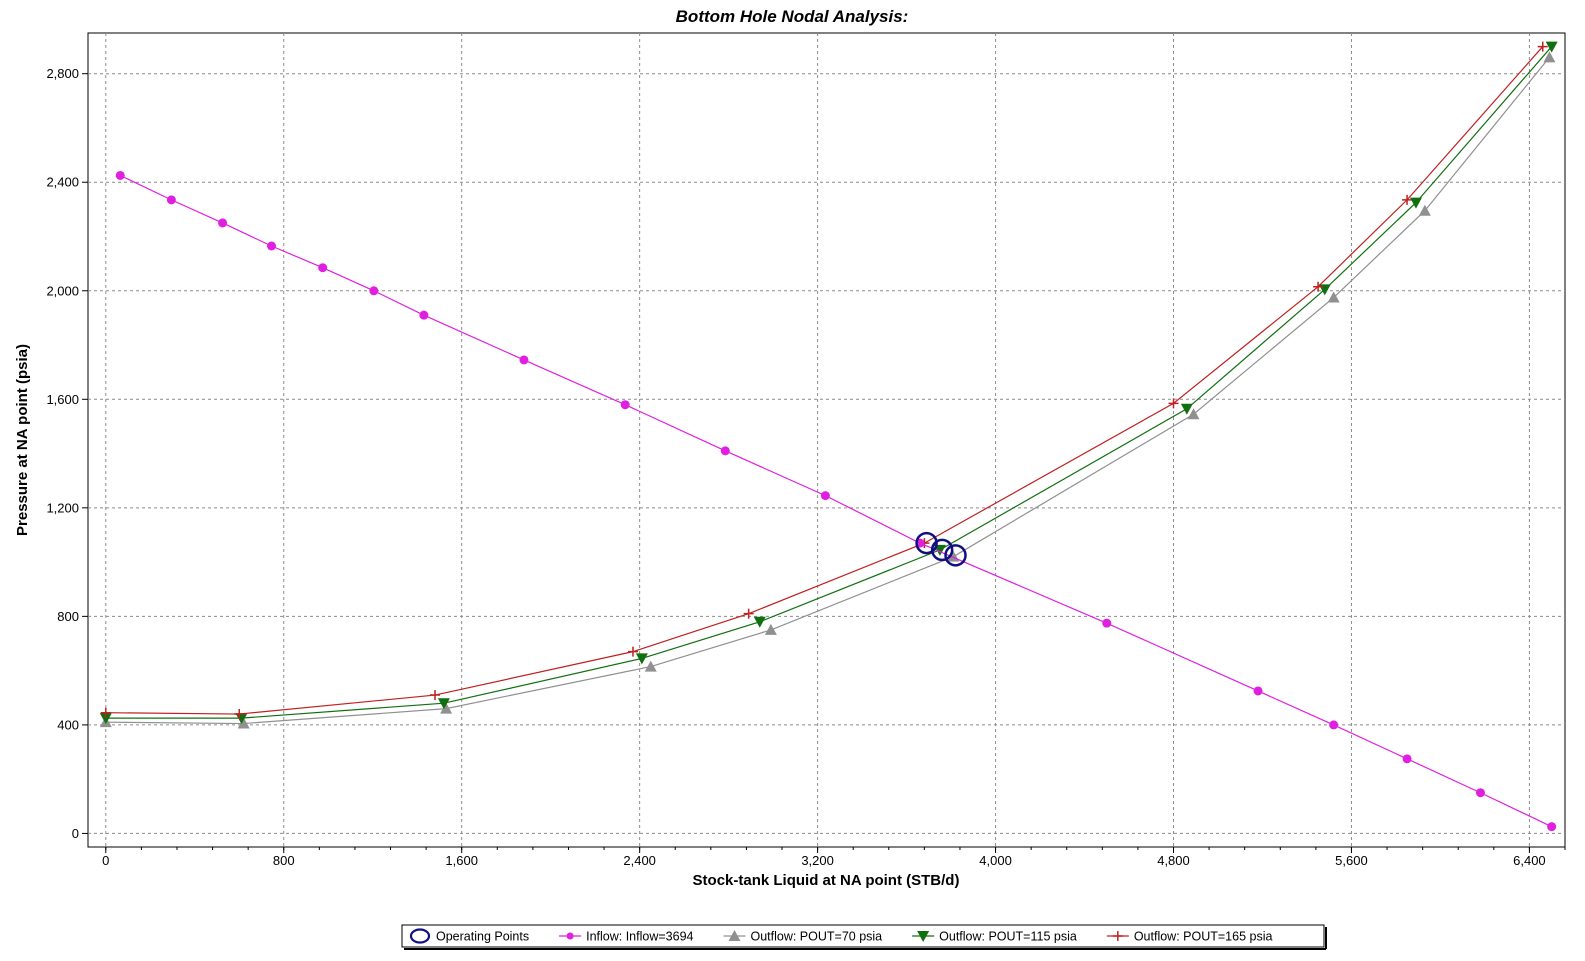  What do you see at coordinates (62, 399) in the screenshot?
I see `y-tick-label: 1,600` at bounding box center [62, 399].